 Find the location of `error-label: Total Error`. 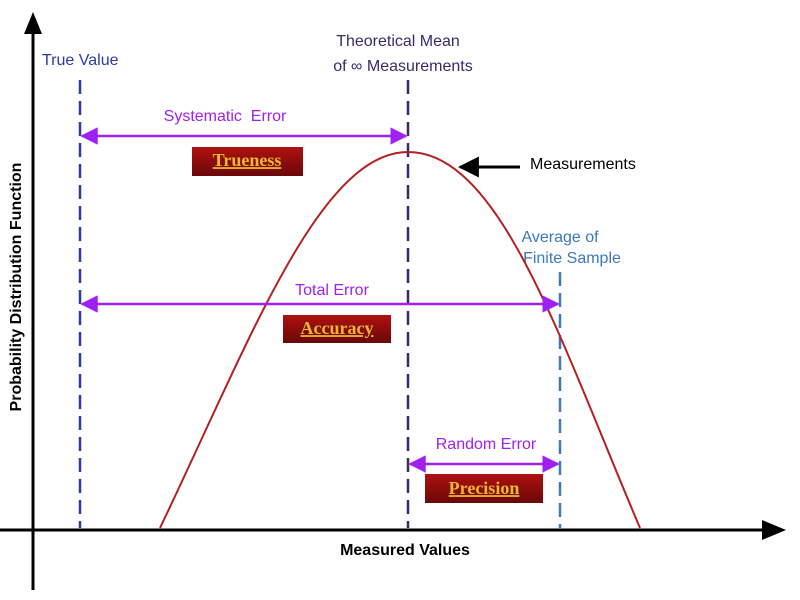

error-label: Total Error is located at coordinates (332, 290).